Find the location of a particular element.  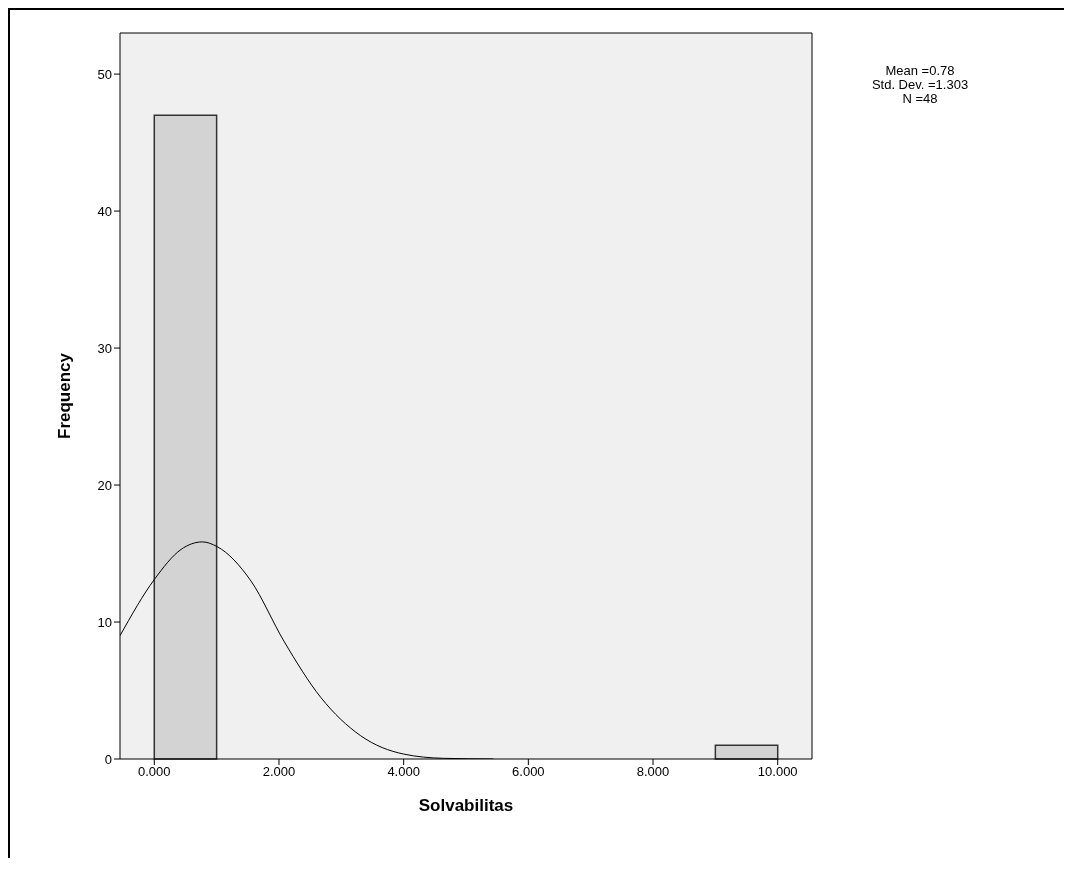

text: N =48 is located at coordinates (920, 98).